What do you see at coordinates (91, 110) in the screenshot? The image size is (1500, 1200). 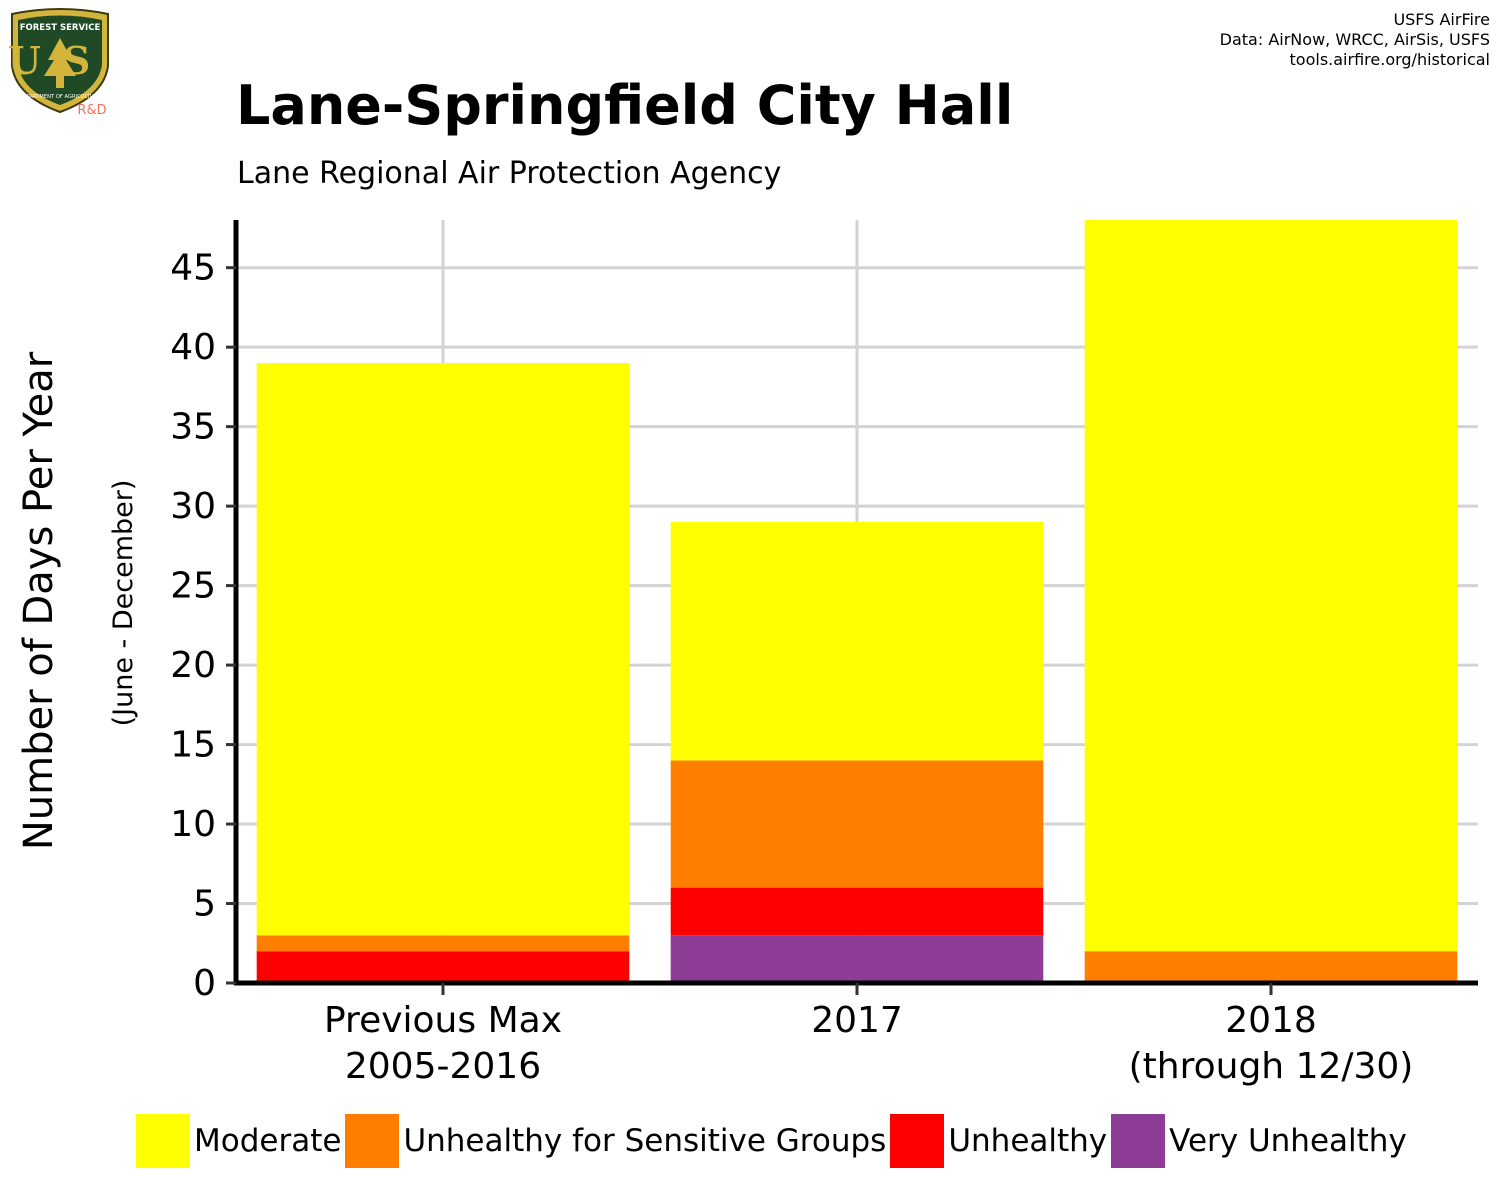 I see `logo-rd-text: R&D` at bounding box center [91, 110].